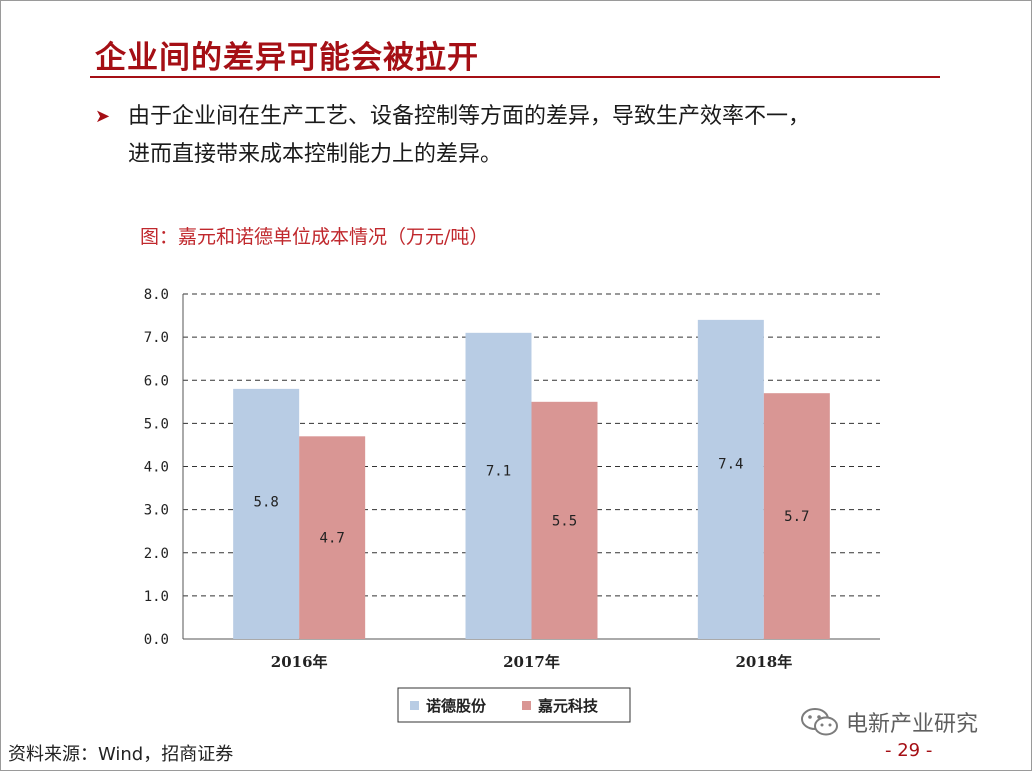 The height and width of the screenshot is (771, 1032). I want to click on bar-data-label: 4.7, so click(332, 539).